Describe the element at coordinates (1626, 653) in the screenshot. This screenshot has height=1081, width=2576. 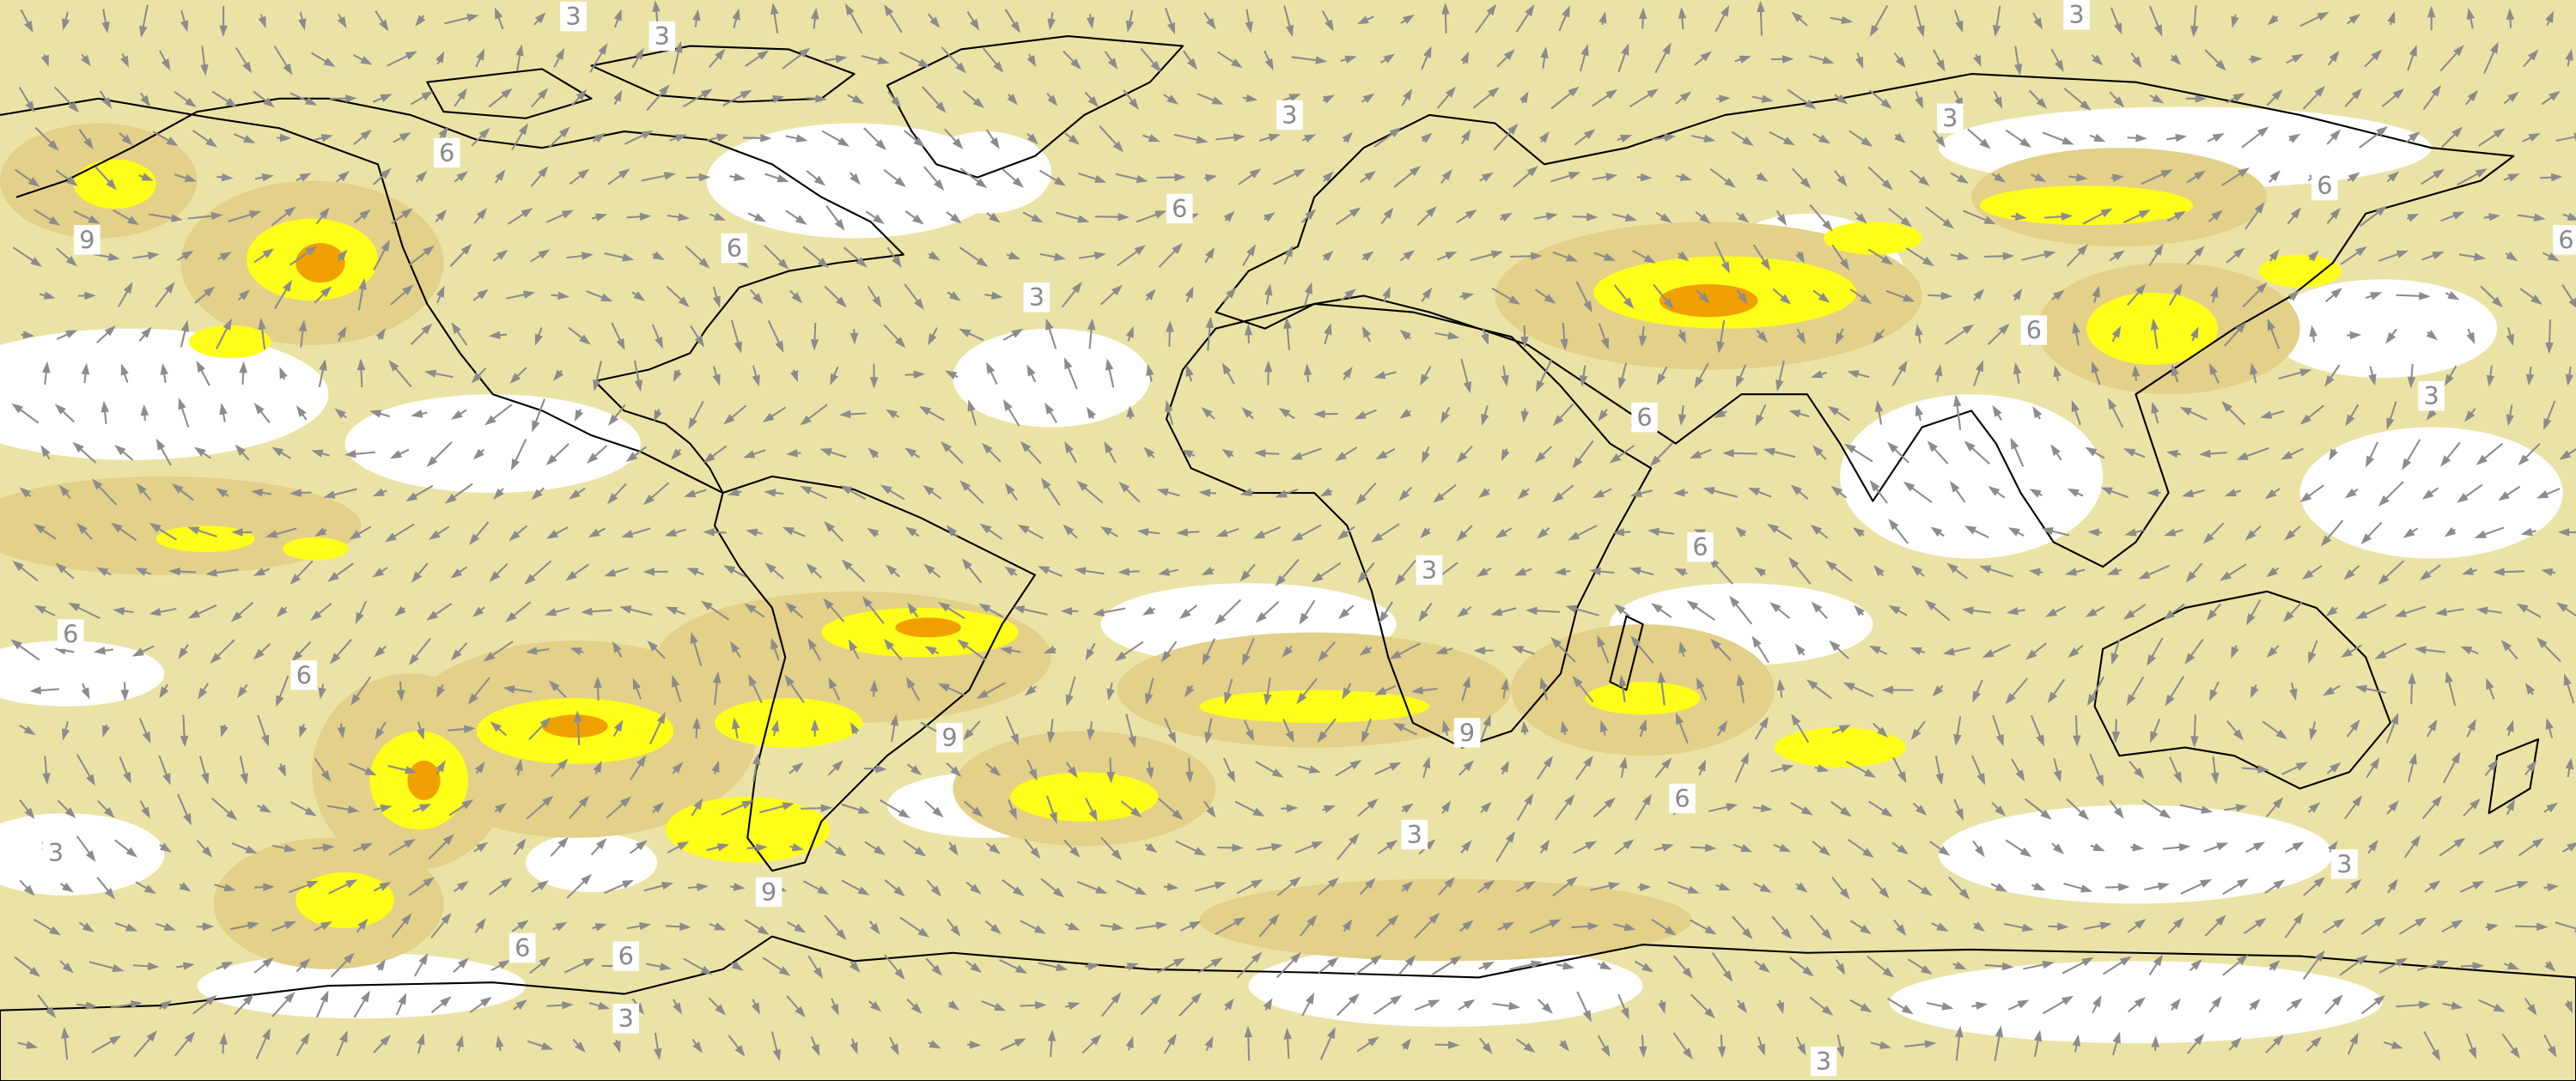
I see `madagascar` at that location.